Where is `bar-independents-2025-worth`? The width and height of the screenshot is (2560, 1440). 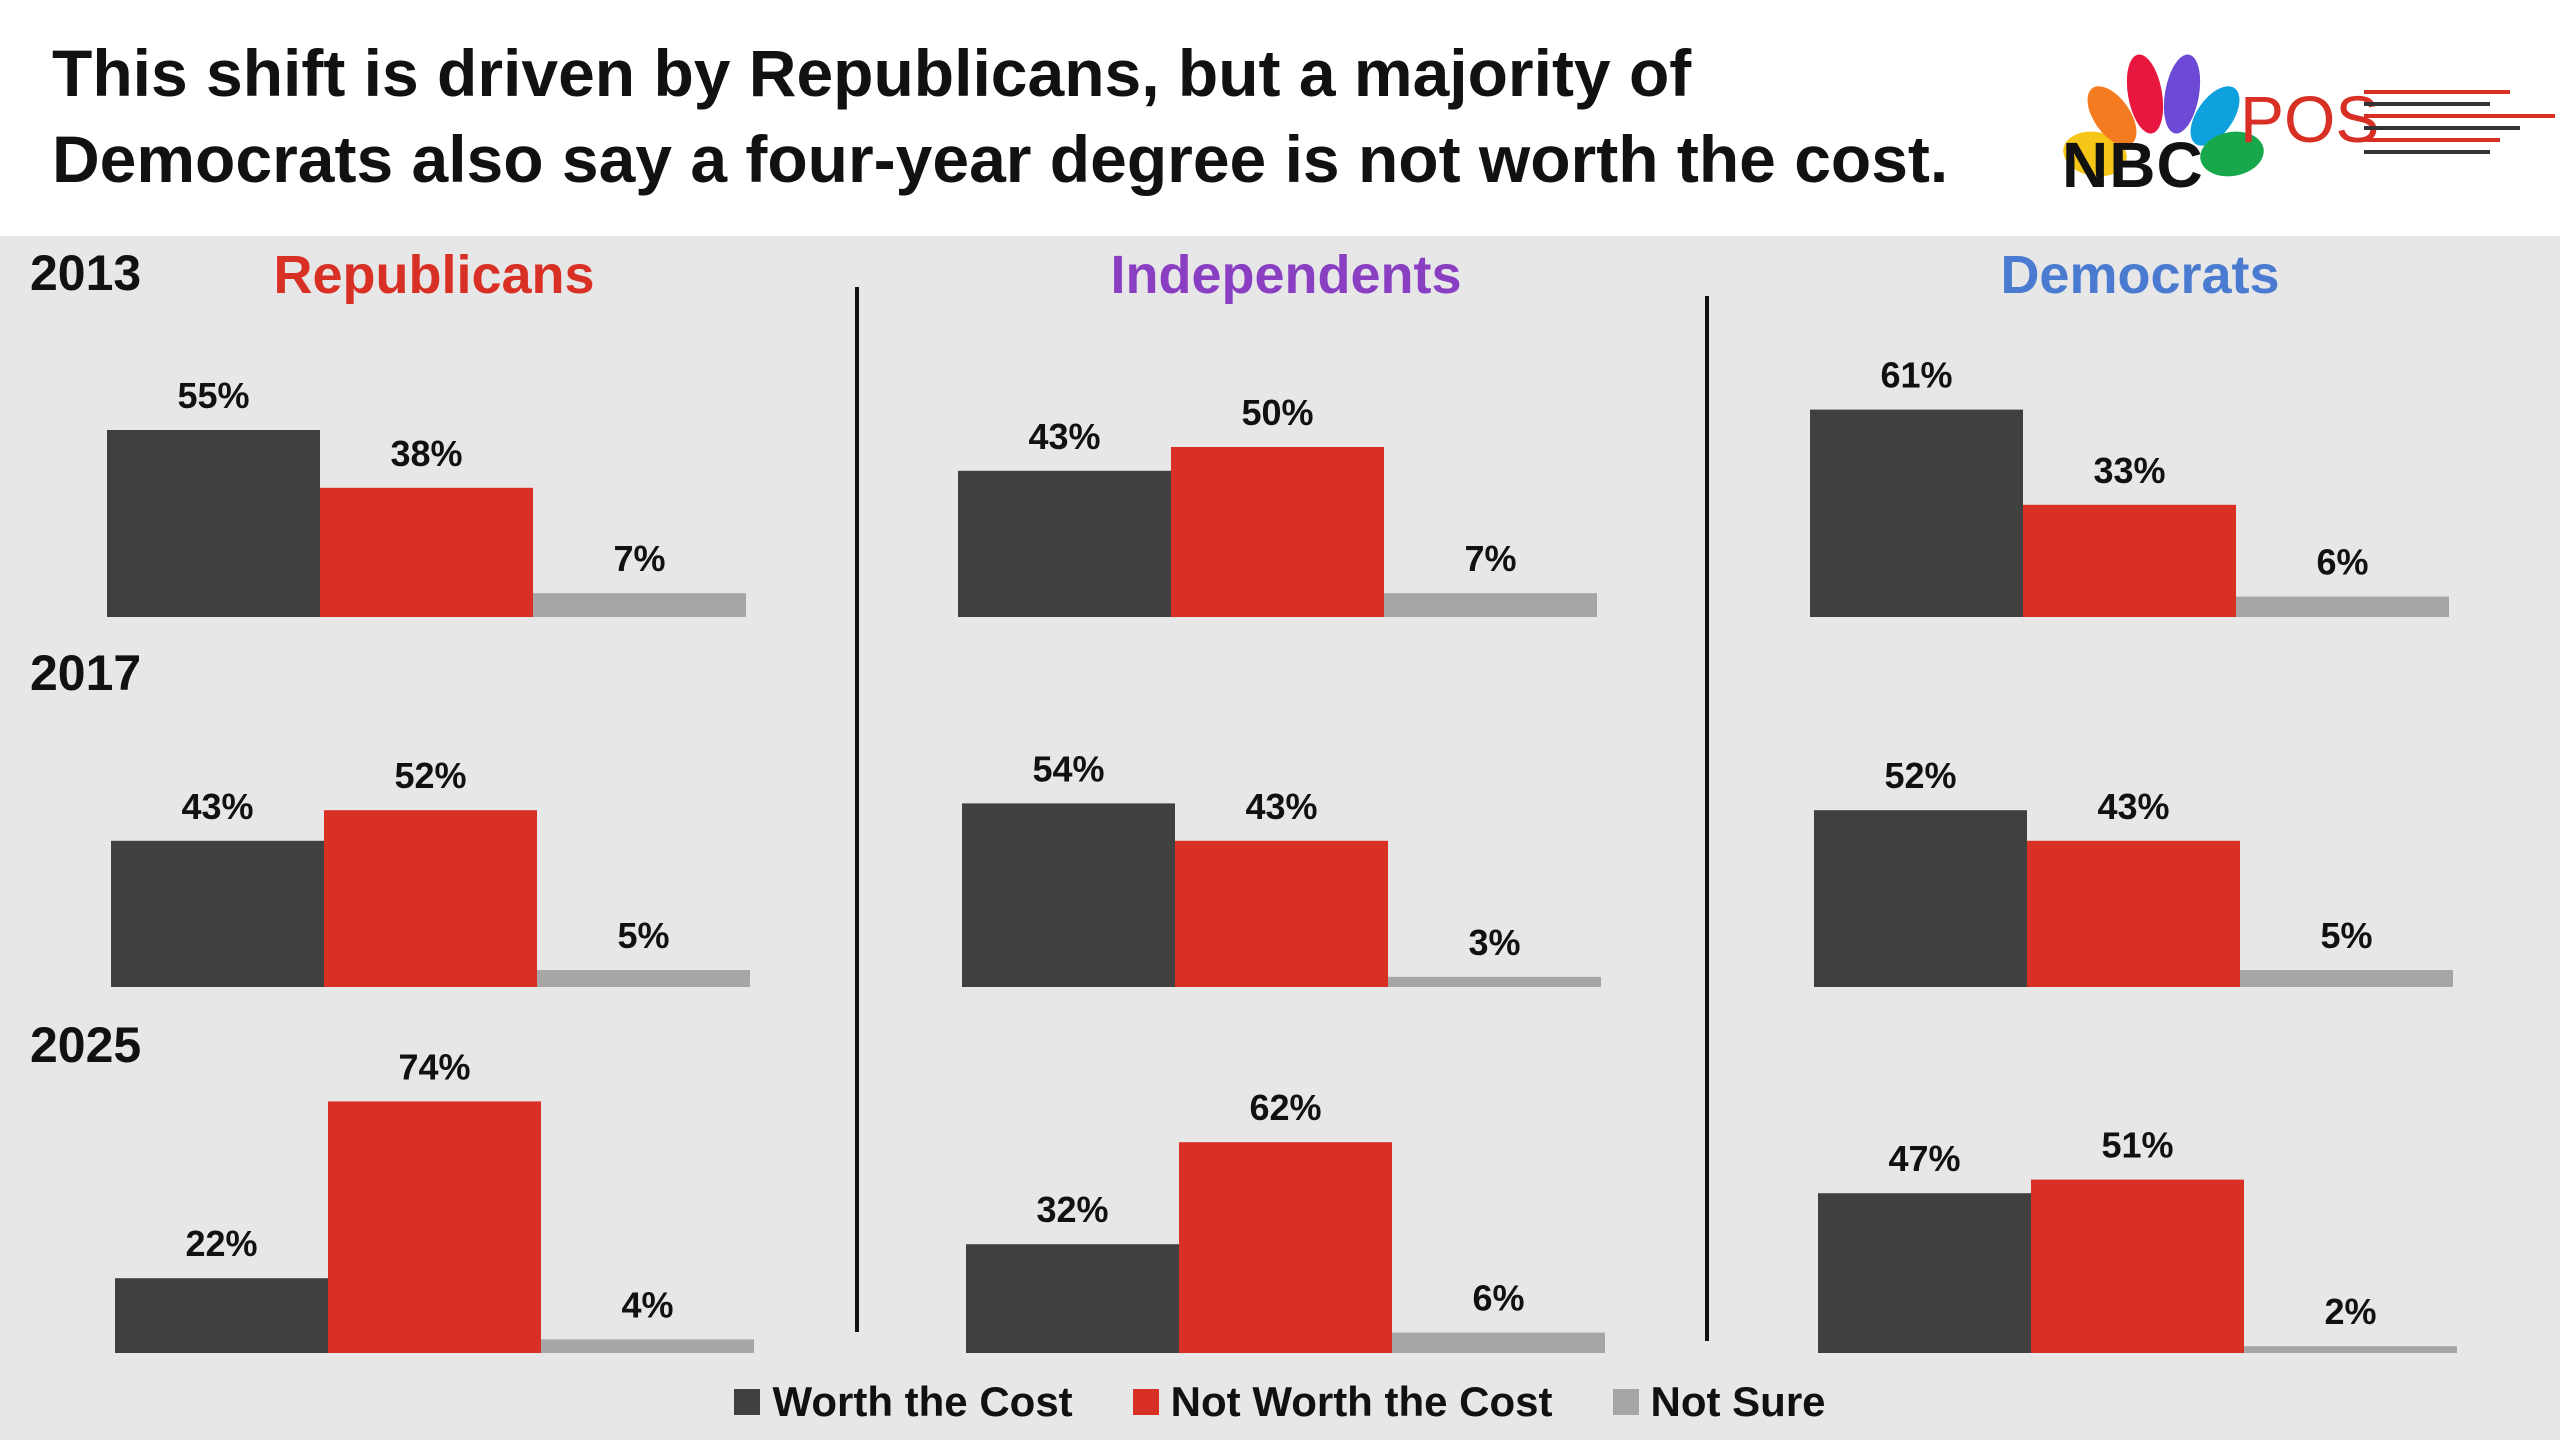 bar-independents-2025-worth is located at coordinates (1072, 1298).